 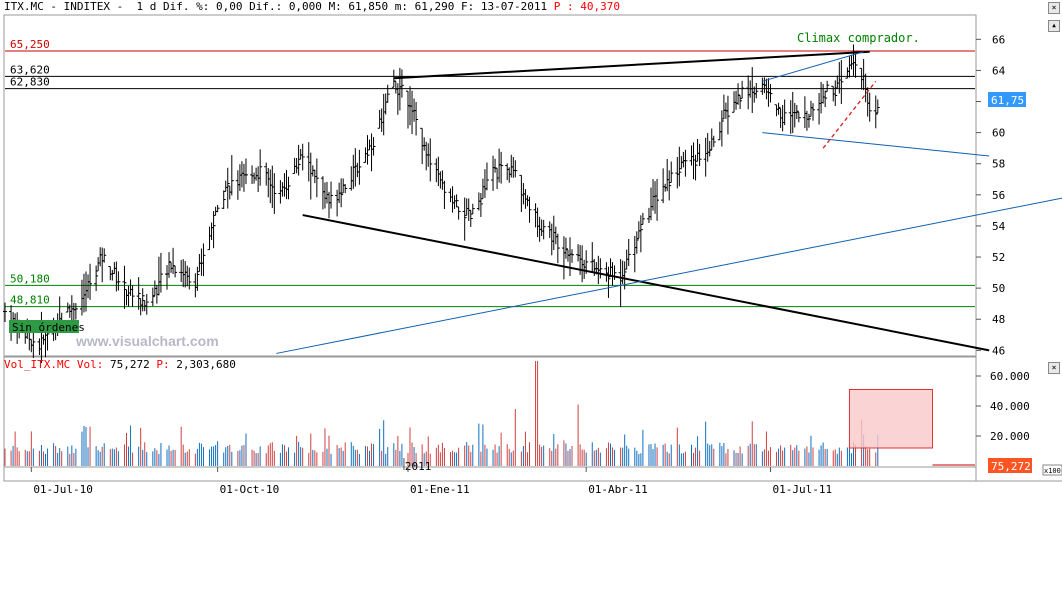 I want to click on date-tick-label: 01-Ene-11, so click(x=440, y=489).